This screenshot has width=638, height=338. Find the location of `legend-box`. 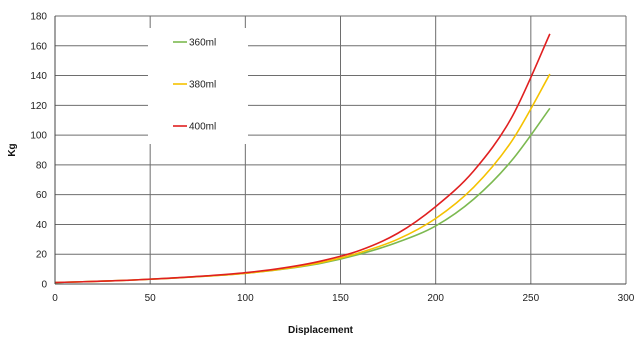

legend-box is located at coordinates (198, 86).